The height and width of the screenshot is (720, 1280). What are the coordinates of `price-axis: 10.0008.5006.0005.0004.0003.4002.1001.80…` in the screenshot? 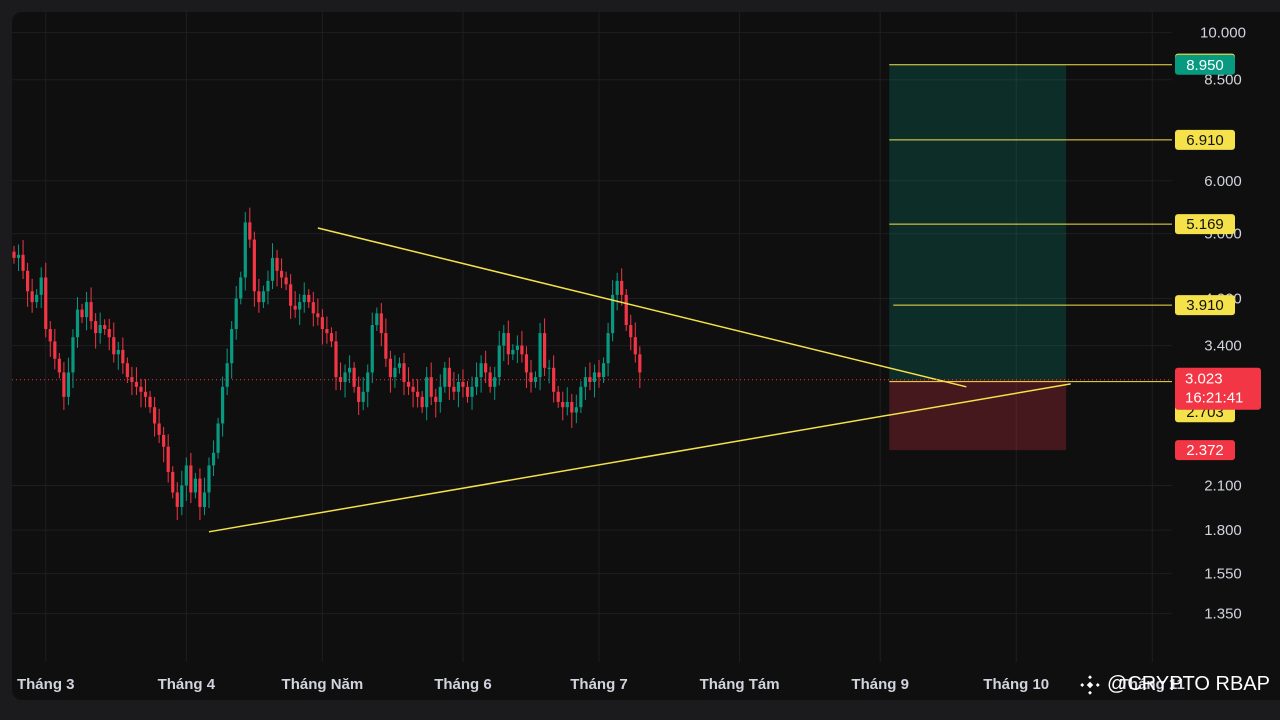 It's located at (1223, 324).